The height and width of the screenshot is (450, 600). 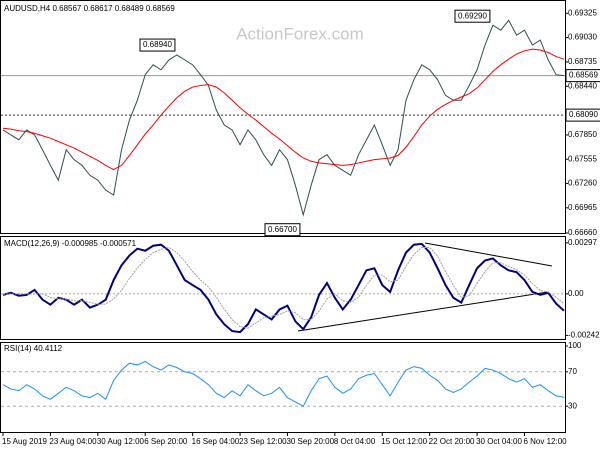 What do you see at coordinates (582, 158) in the screenshot?
I see `y-tick-label: 0.67555` at bounding box center [582, 158].